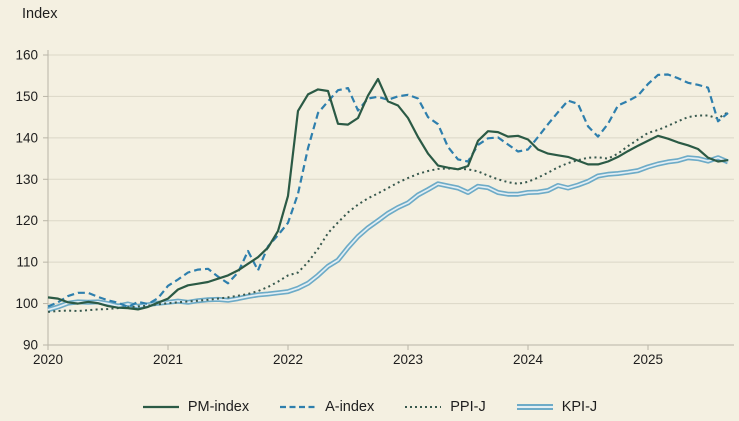  I want to click on y-axis-title: Index, so click(40, 14).